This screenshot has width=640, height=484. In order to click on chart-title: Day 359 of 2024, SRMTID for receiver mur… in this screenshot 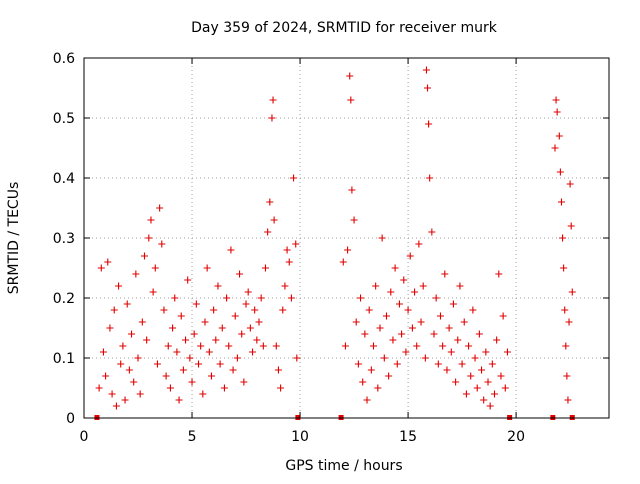, I will do `click(344, 28)`.